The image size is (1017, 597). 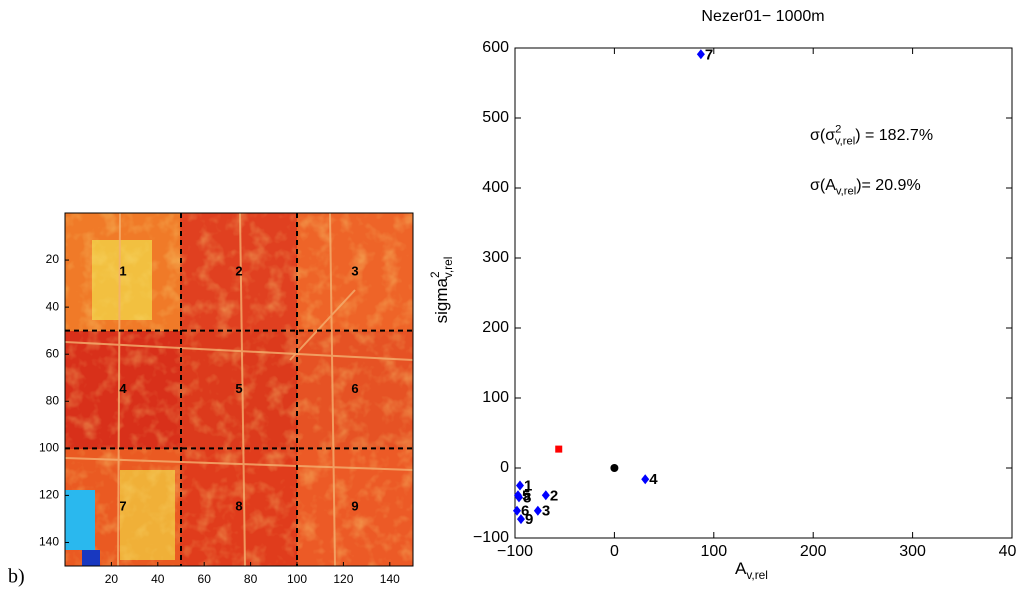 What do you see at coordinates (158, 579) in the screenshot?
I see `x-tick-label: 40` at bounding box center [158, 579].